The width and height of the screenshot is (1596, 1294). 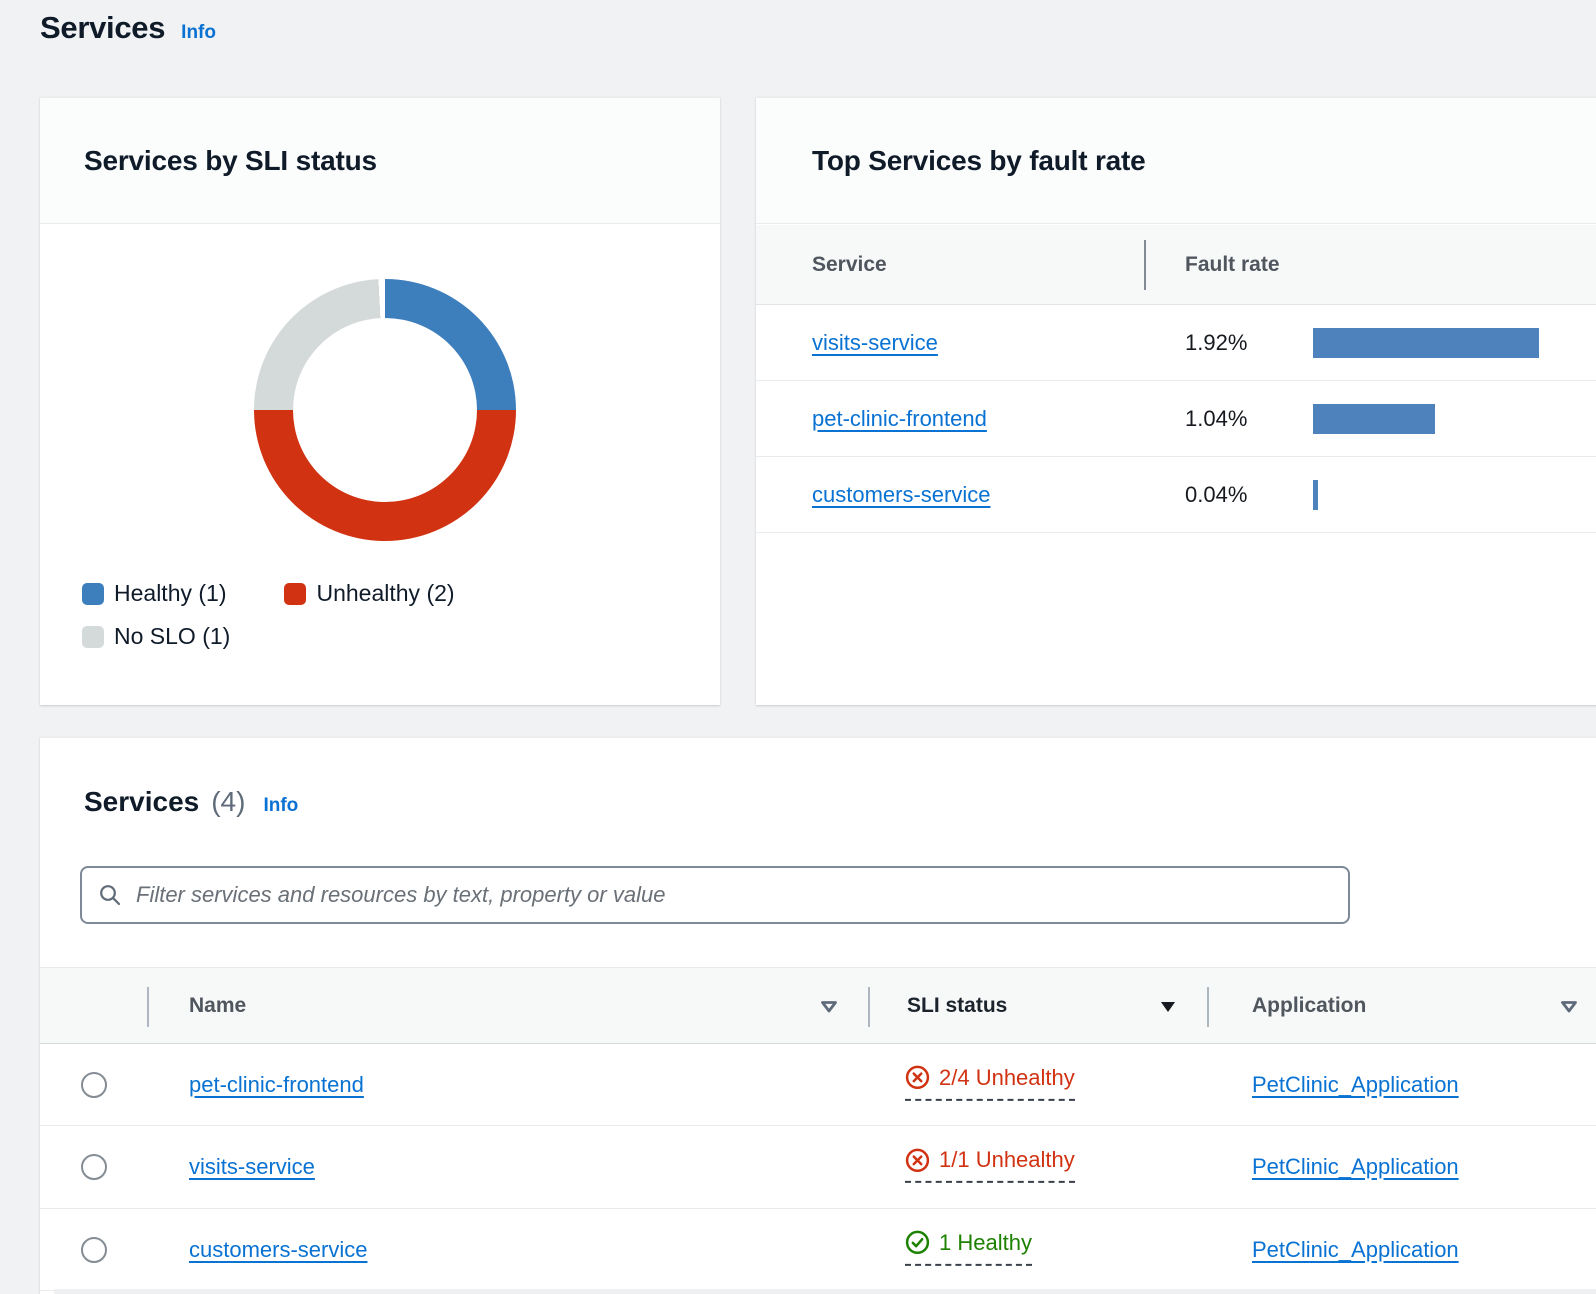 I want to click on legend-item-healthy: Healthy (1), so click(x=154, y=593).